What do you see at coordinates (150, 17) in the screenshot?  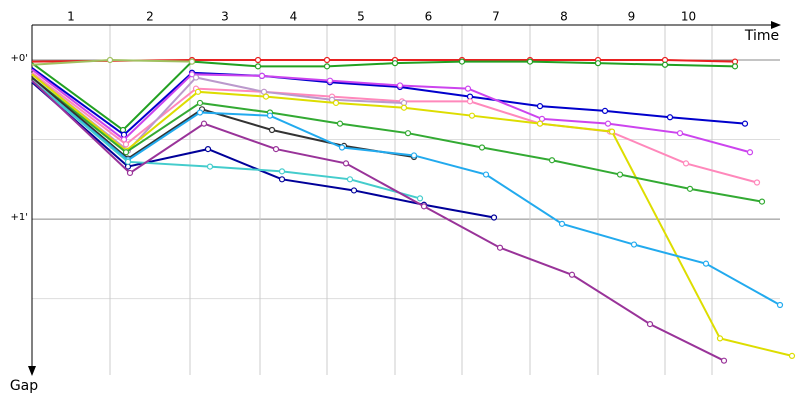 I see `lap-label: 2` at bounding box center [150, 17].